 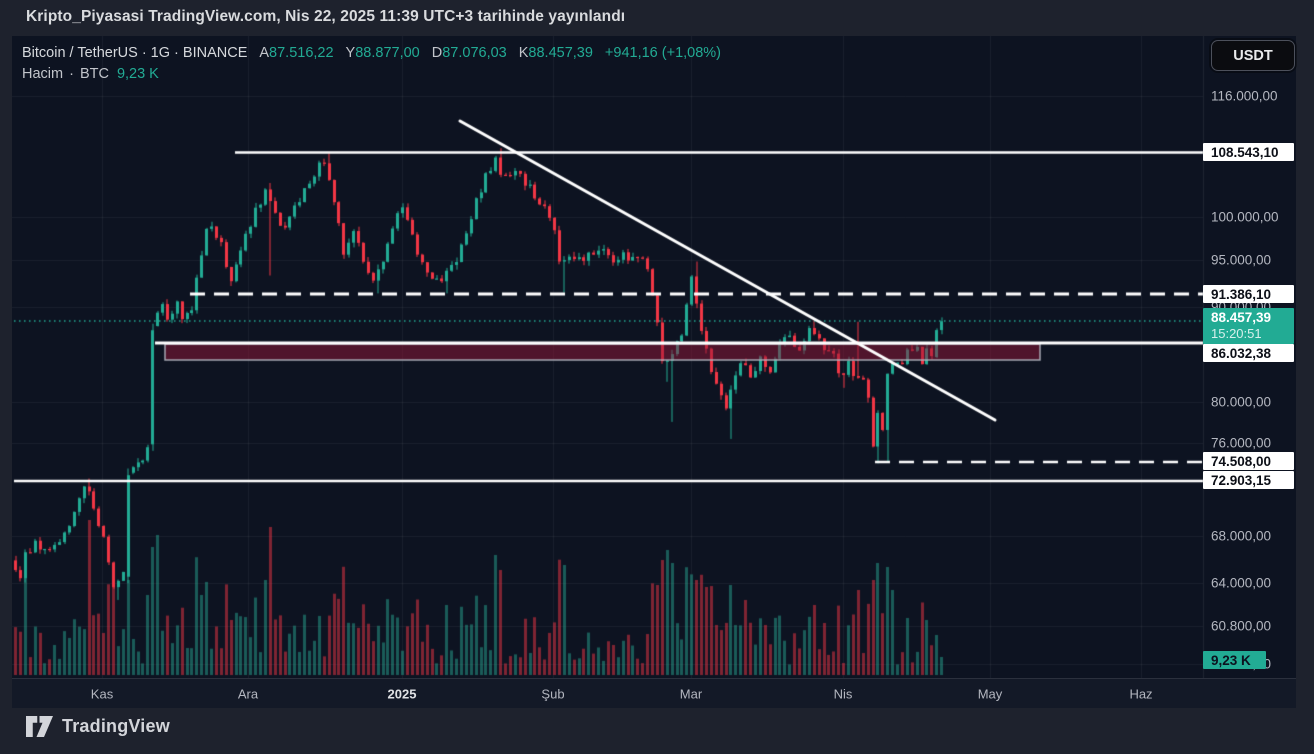 I want to click on level-price-badge: 72.903,15, so click(x=1248, y=480).